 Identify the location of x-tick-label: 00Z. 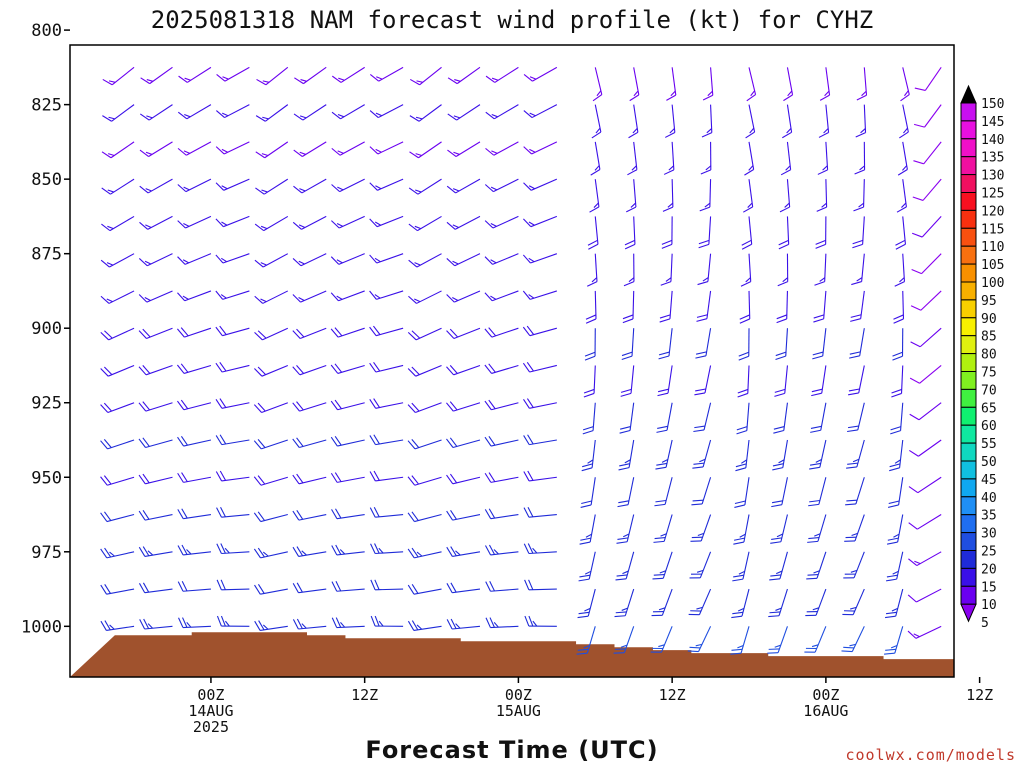
(518, 695).